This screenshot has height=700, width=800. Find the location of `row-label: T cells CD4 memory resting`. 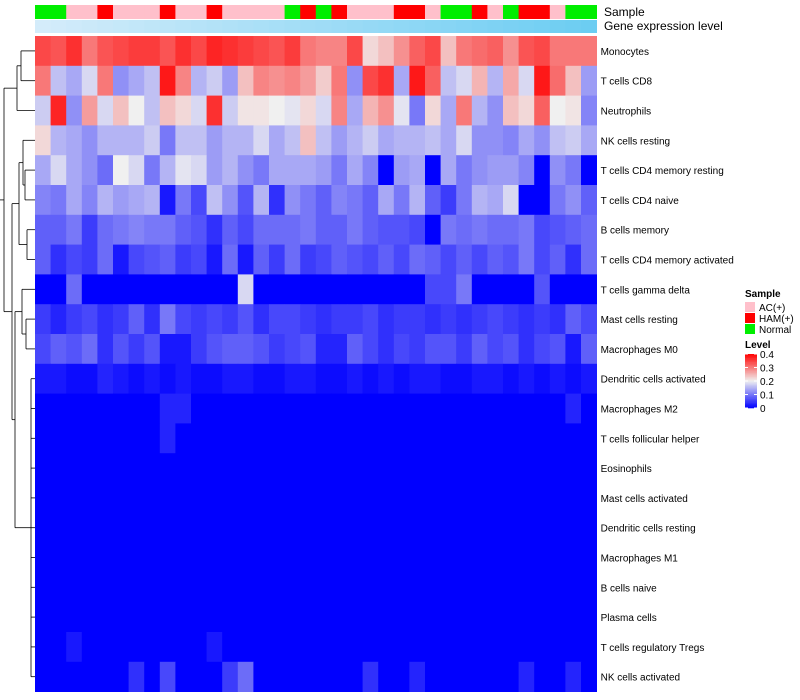

row-label: T cells CD4 memory resting is located at coordinates (662, 171).